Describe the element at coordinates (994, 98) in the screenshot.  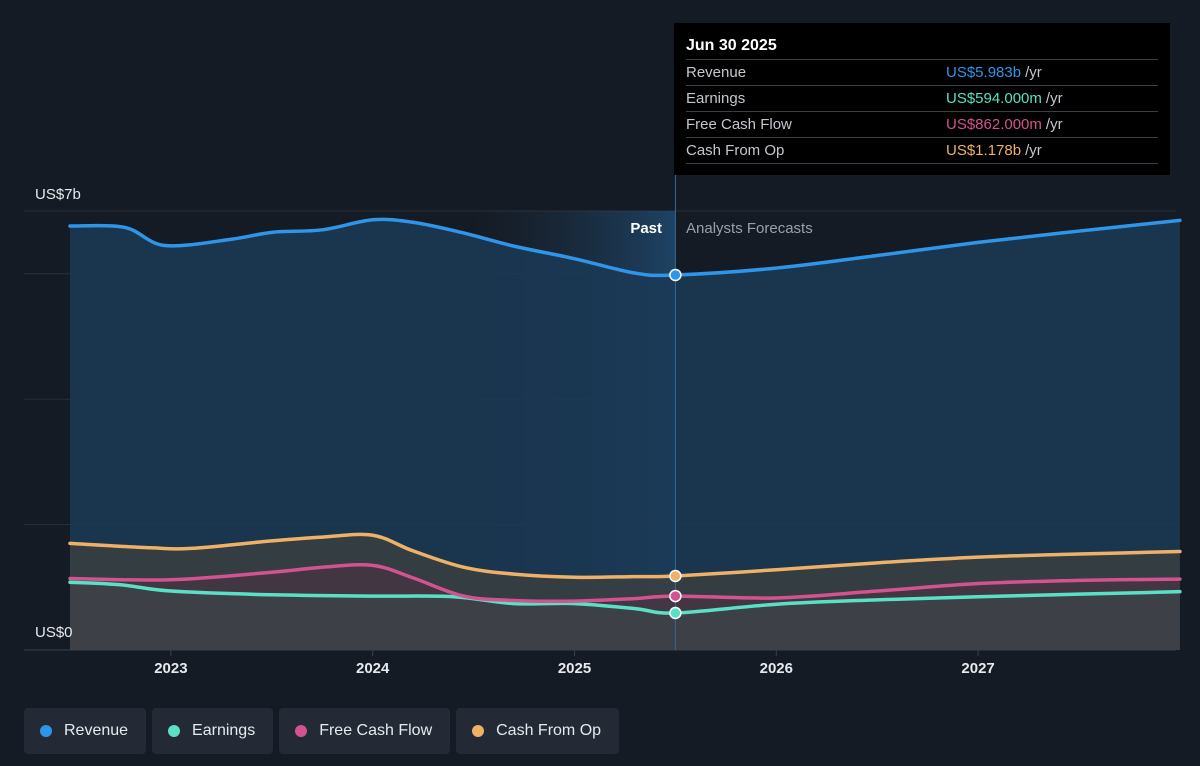
I see `tooltip-row-value: US$594.000m` at that location.